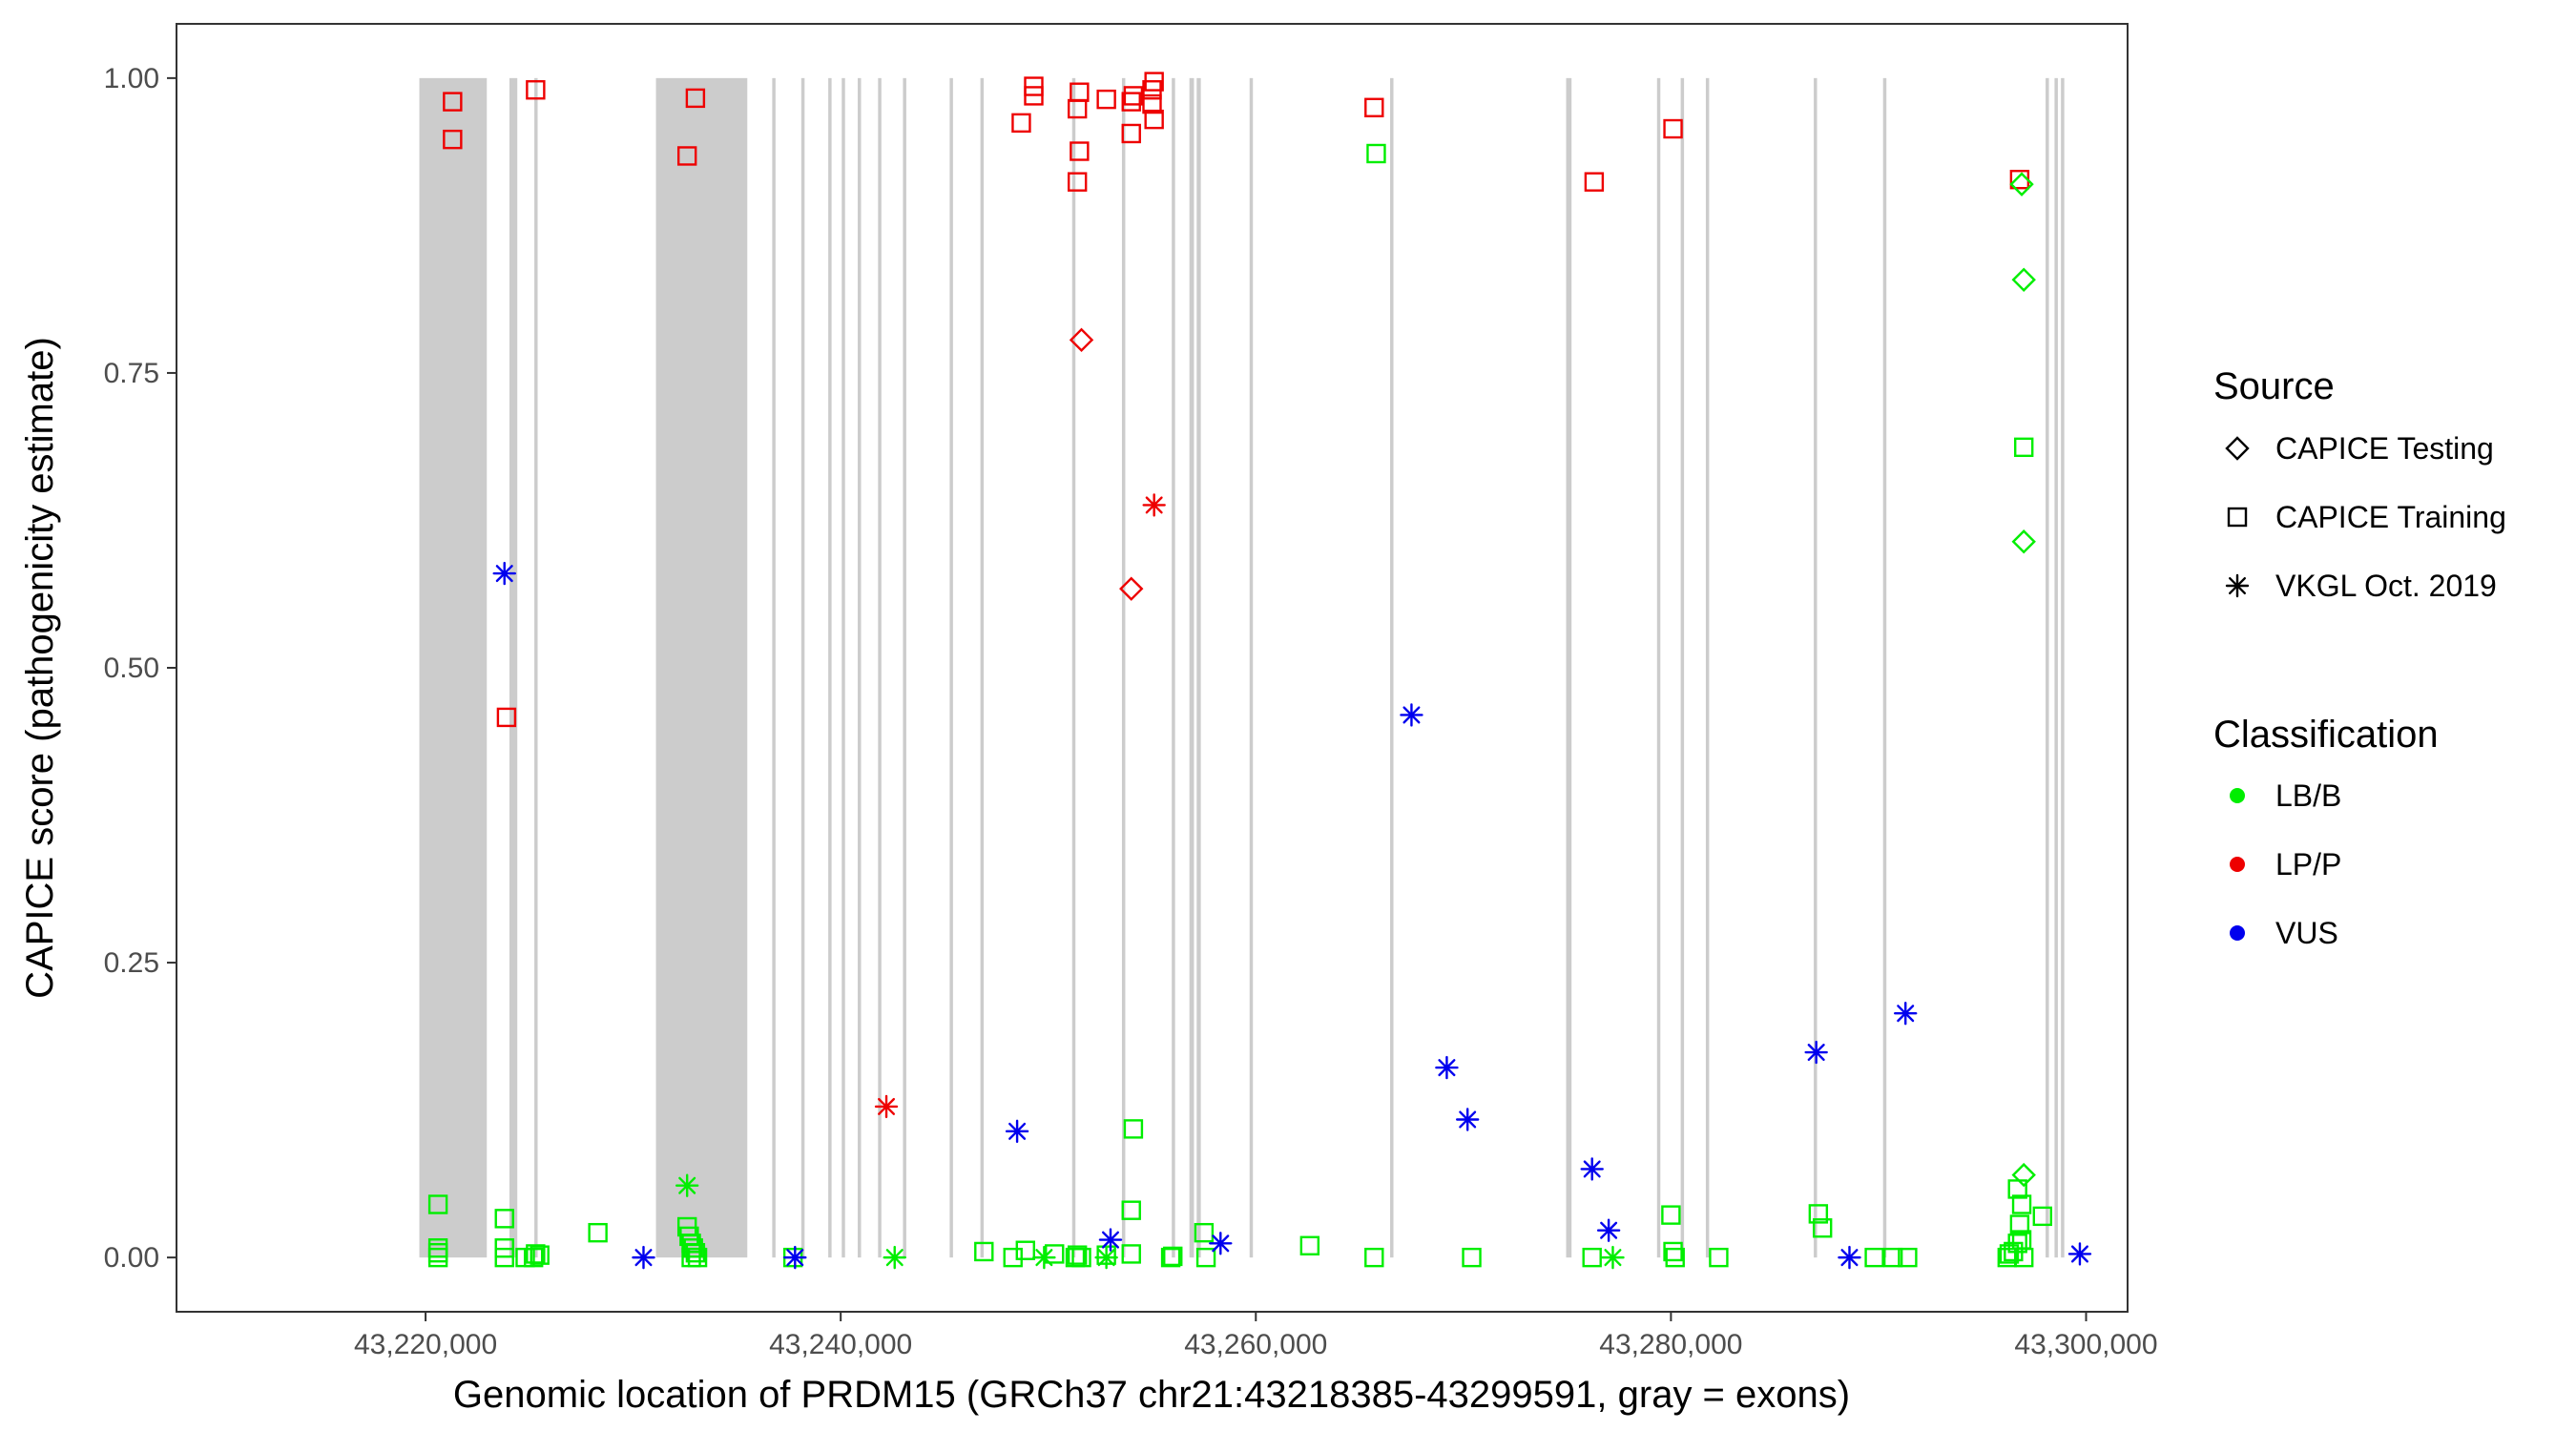 The width and height of the screenshot is (2576, 1431). I want to click on x-tick-label: 43,280,000, so click(1670, 1344).